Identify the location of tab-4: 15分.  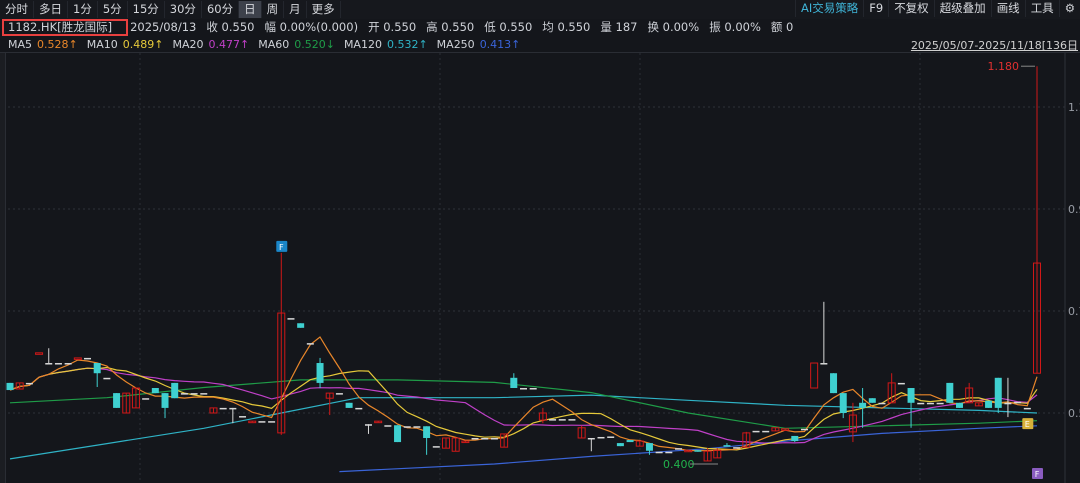
(146, 9).